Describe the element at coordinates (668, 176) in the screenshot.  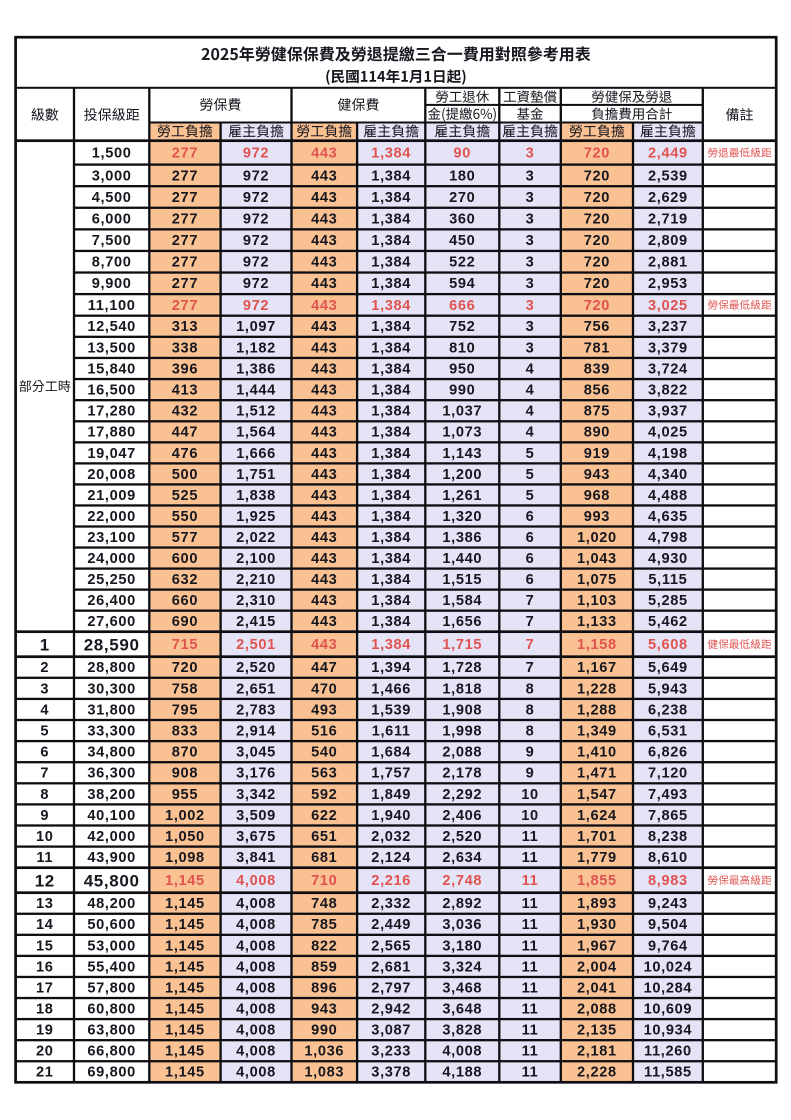
I see `svg-text: 2,539` at that location.